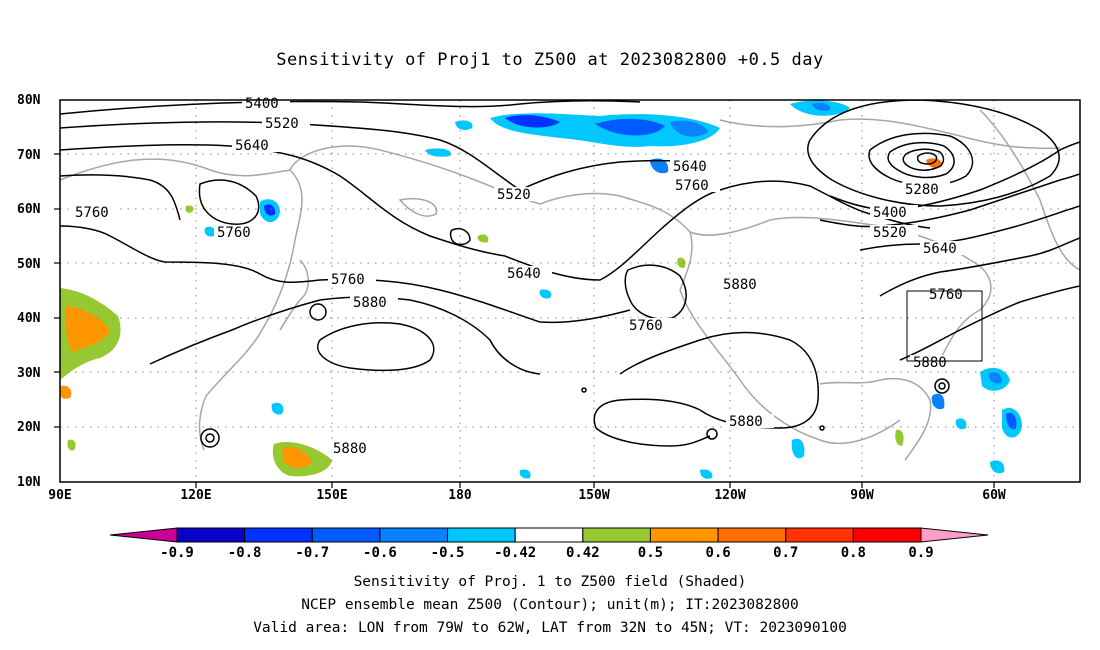 This screenshot has height=650, width=1100. What do you see at coordinates (29, 318) in the screenshot?
I see `lat-label: 40N` at bounding box center [29, 318].